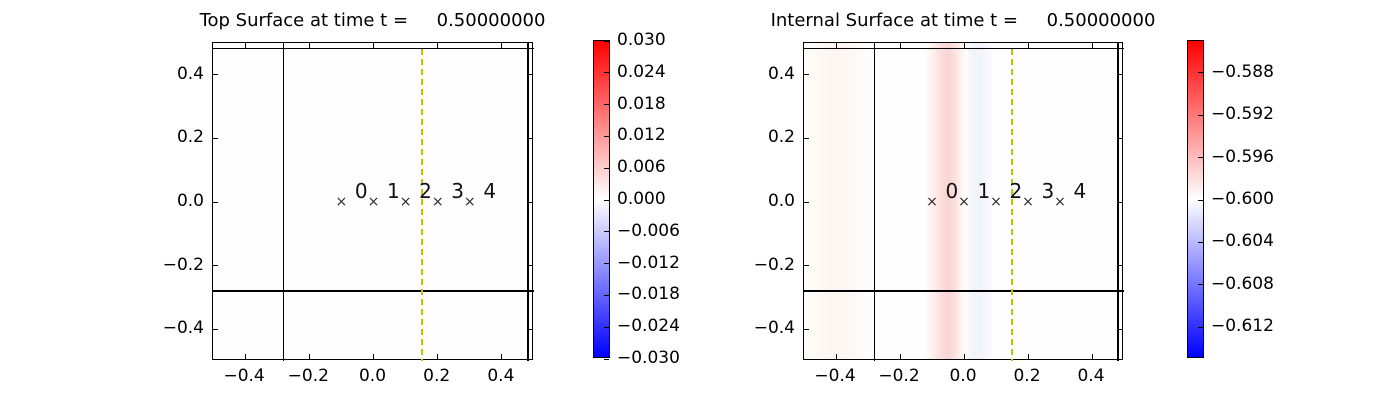 The height and width of the screenshot is (400, 1400). Describe the element at coordinates (1242, 114) in the screenshot. I see `colorbar-tick-label: −0.592` at that location.